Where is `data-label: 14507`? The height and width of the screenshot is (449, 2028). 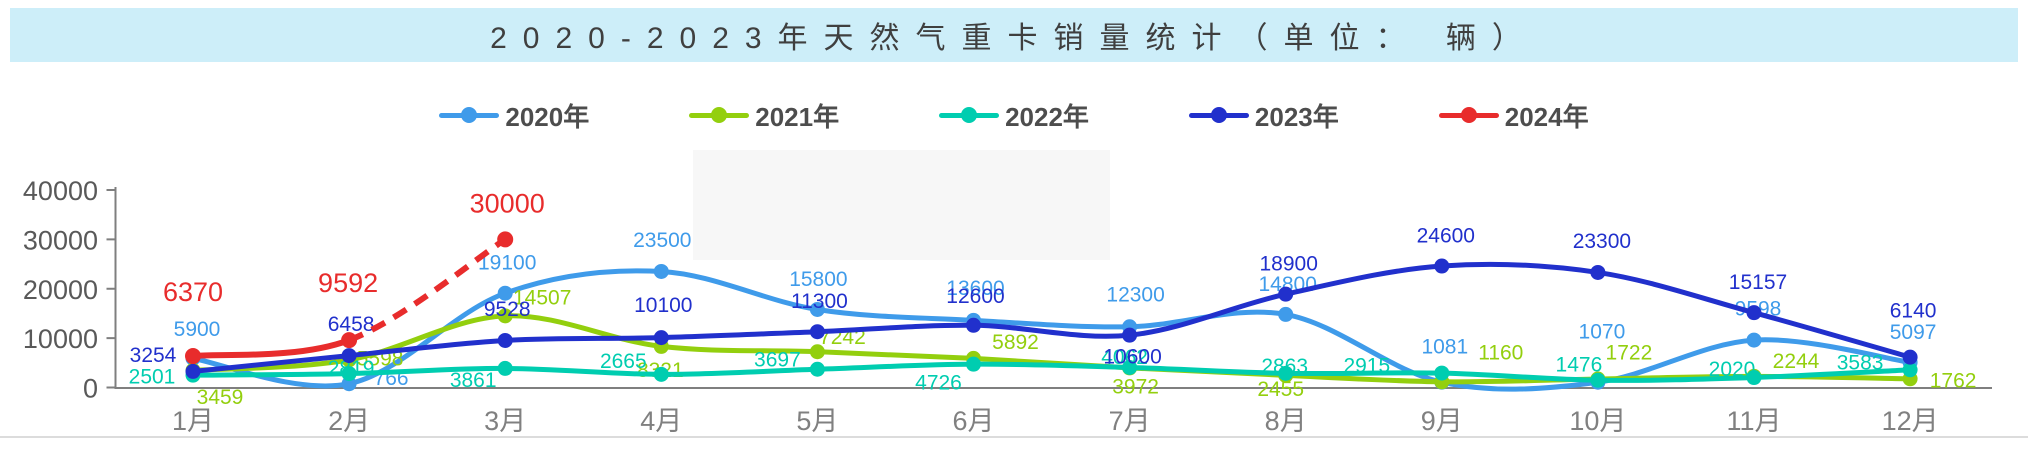
data-label: 14507 is located at coordinates (542, 297).